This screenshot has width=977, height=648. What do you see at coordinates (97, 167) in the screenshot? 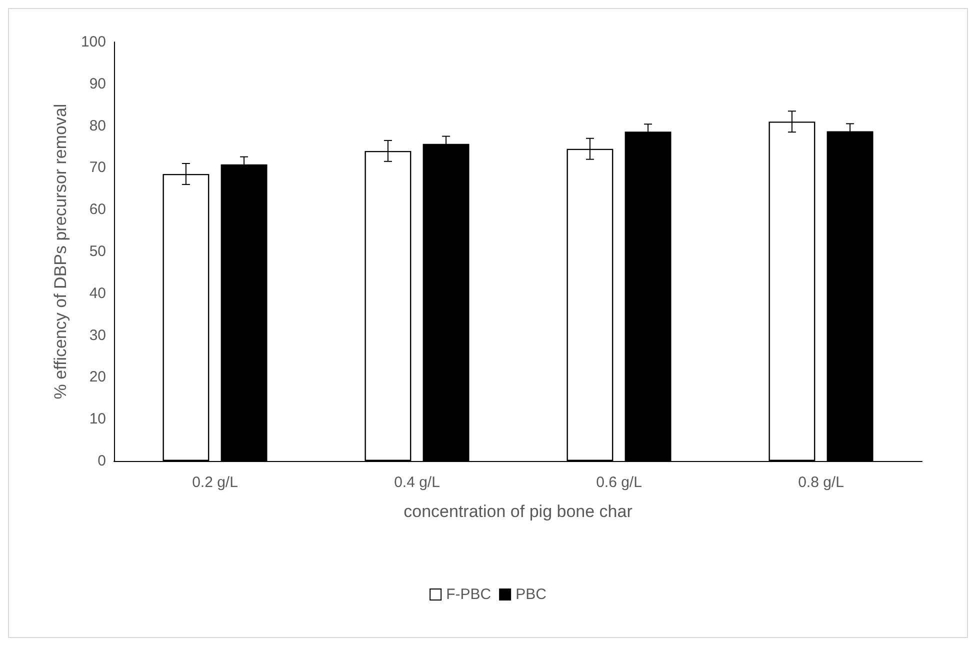
I see `y-tick-label: 70` at bounding box center [97, 167].